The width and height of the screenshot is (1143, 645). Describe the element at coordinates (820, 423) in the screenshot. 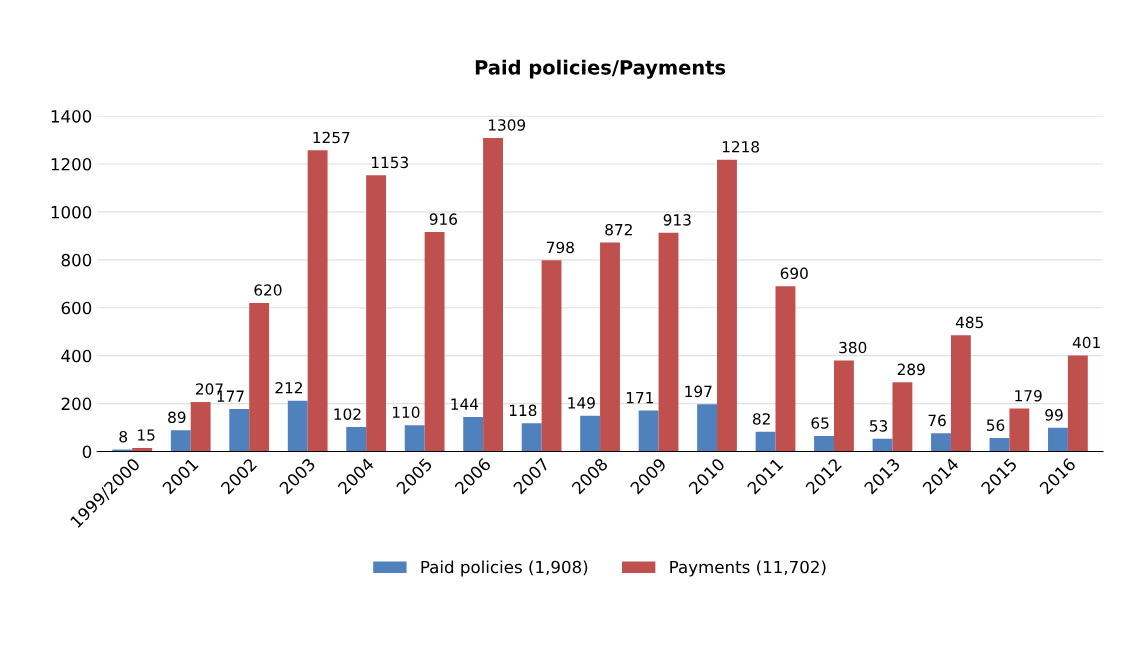

I see `data-label: 65` at that location.